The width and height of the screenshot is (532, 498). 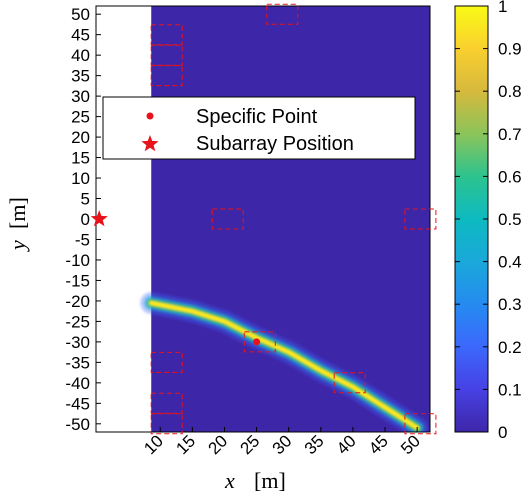 What do you see at coordinates (85, 199) in the screenshot?
I see `y-tick-label: 5` at bounding box center [85, 199].